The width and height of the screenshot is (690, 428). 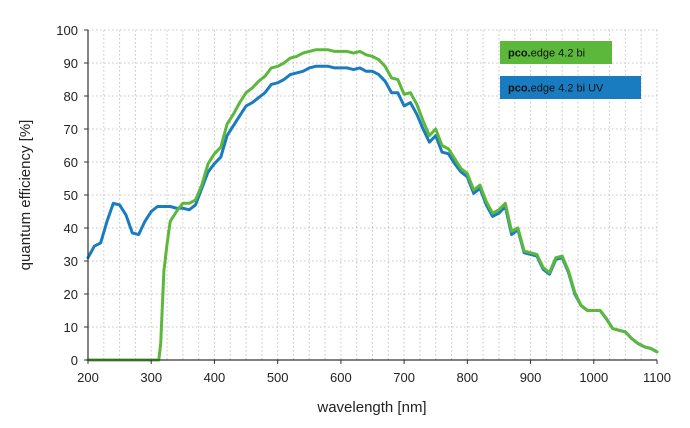 What do you see at coordinates (371, 407) in the screenshot?
I see `x-axis-title: wavelength [nm]` at bounding box center [371, 407].